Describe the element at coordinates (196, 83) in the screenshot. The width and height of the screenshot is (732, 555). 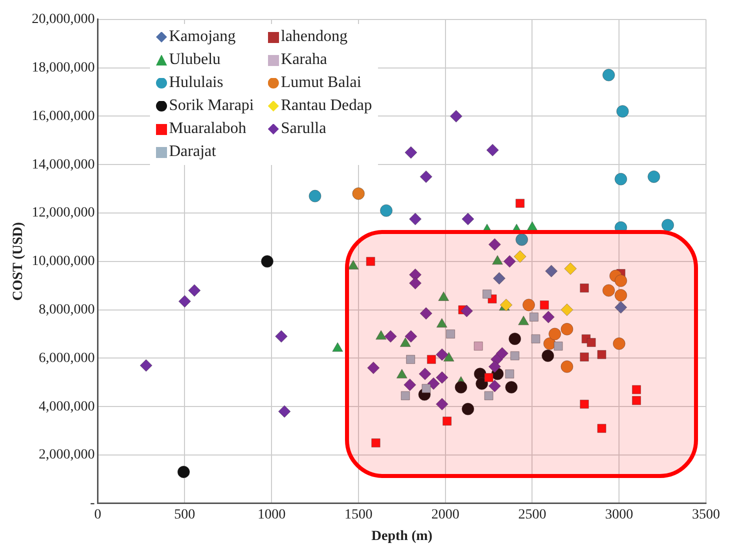
I see `legend-label: Hululais` at that location.